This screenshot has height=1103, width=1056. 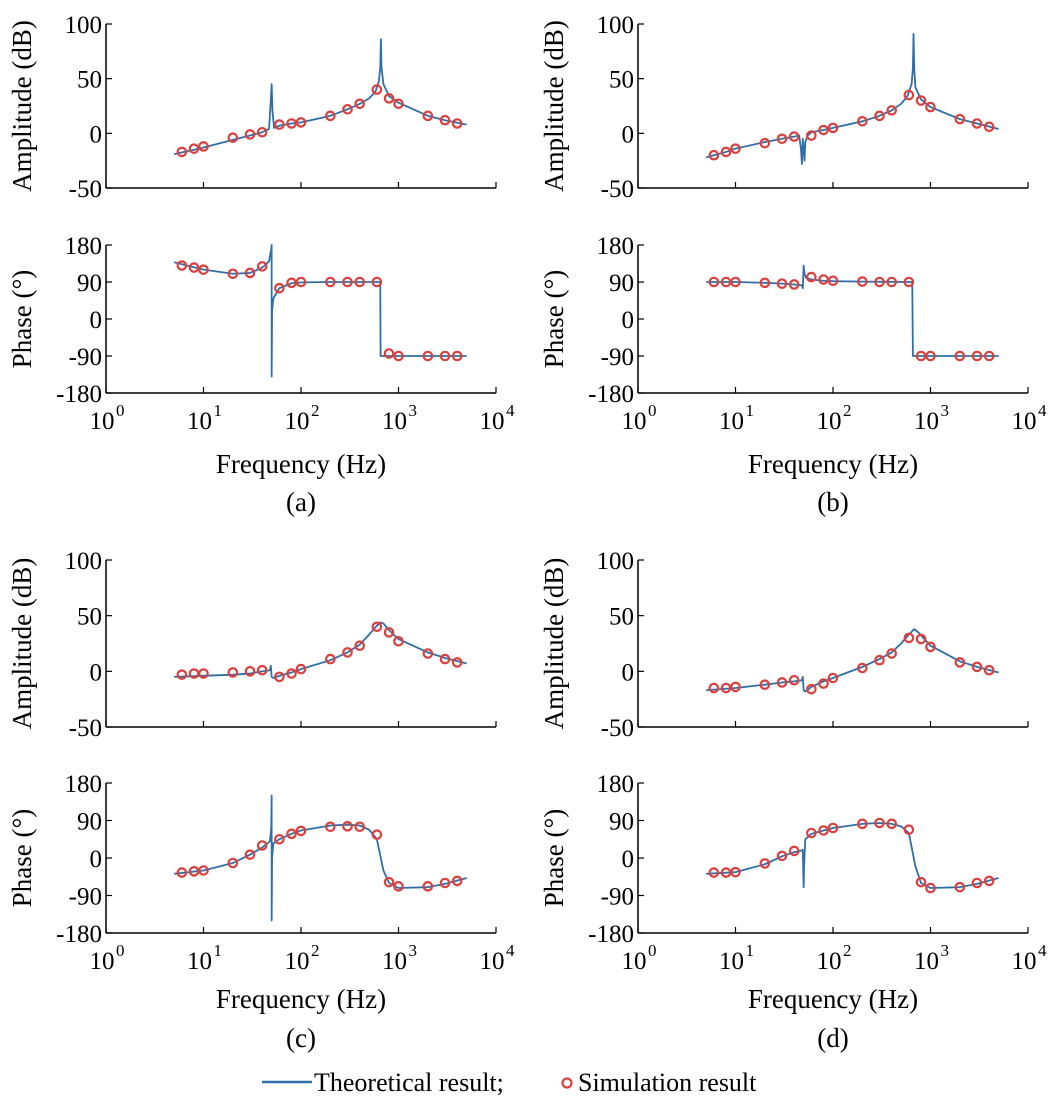 I want to click on legend-label-simulation: Simulation result, so click(x=667, y=1082).